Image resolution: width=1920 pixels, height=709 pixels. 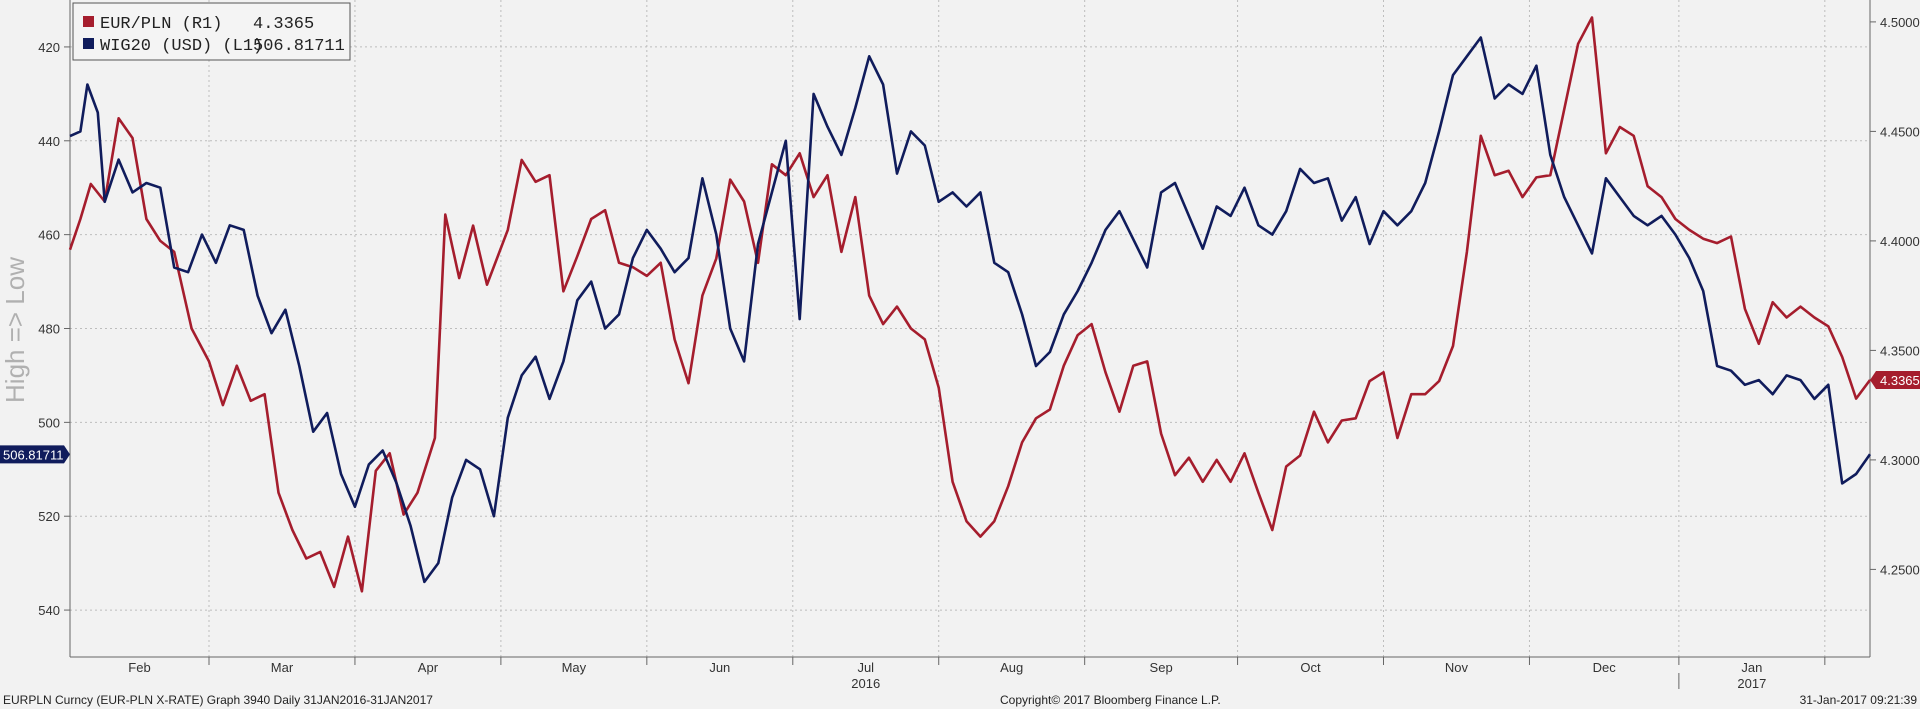 What do you see at coordinates (49, 141) in the screenshot?
I see `left-tick-label: 440` at bounding box center [49, 141].